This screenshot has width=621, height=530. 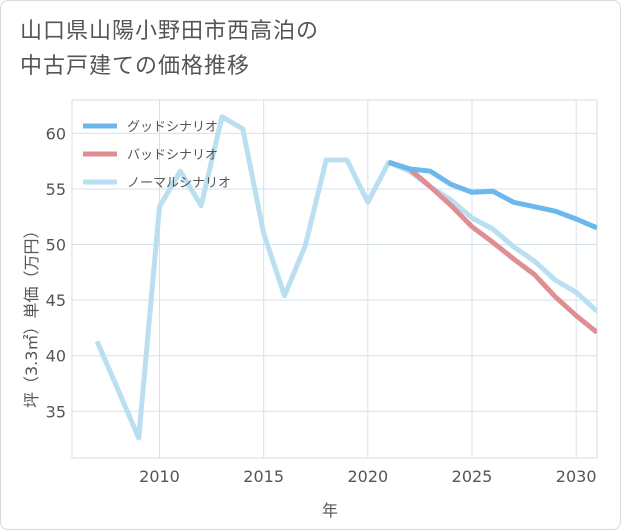 I want to click on good-scenario-line, so click(x=492, y=195).